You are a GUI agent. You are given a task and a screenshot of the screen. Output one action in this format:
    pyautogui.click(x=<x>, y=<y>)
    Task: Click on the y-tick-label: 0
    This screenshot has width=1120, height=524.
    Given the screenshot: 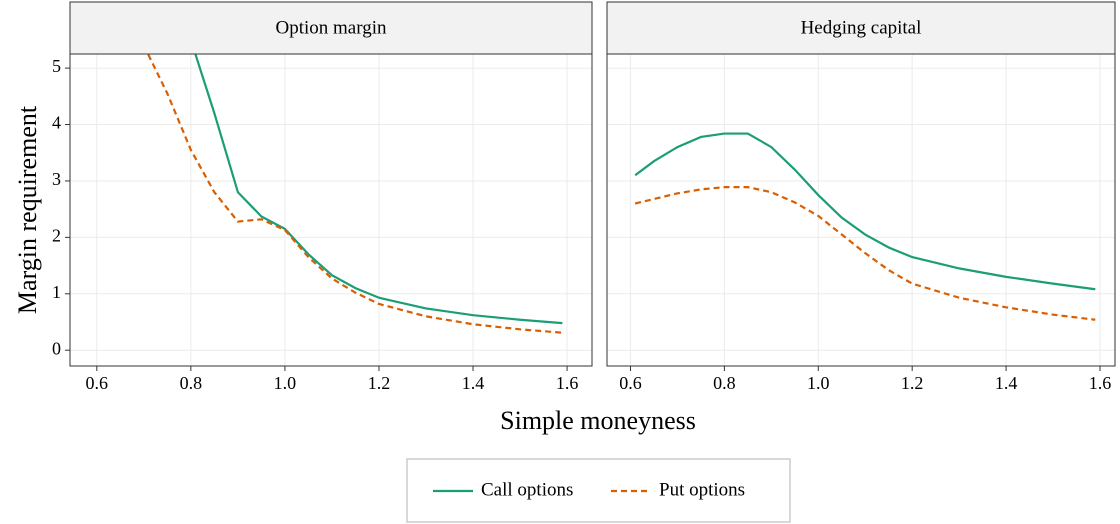 What is the action you would take?
    pyautogui.click(x=56, y=348)
    